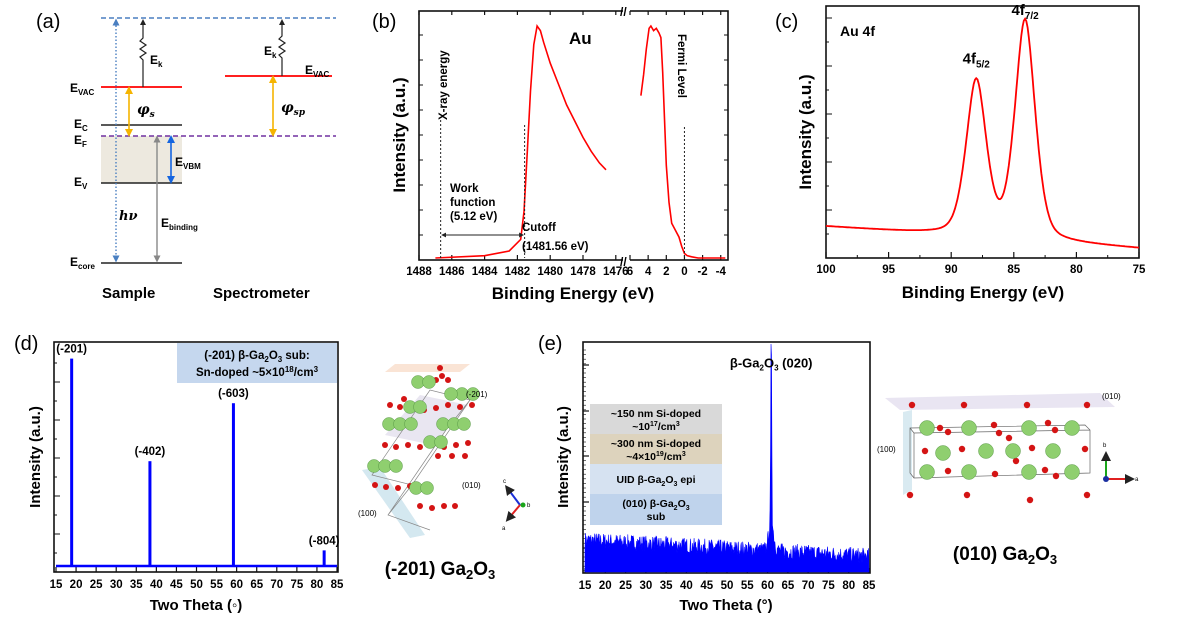 The width and height of the screenshot is (1185, 626). Describe the element at coordinates (197, 579) in the screenshot. I see `x-ticks-d: 15 20 25 30 35 40 45 50 55 60 65 70 75 80 85` at that location.